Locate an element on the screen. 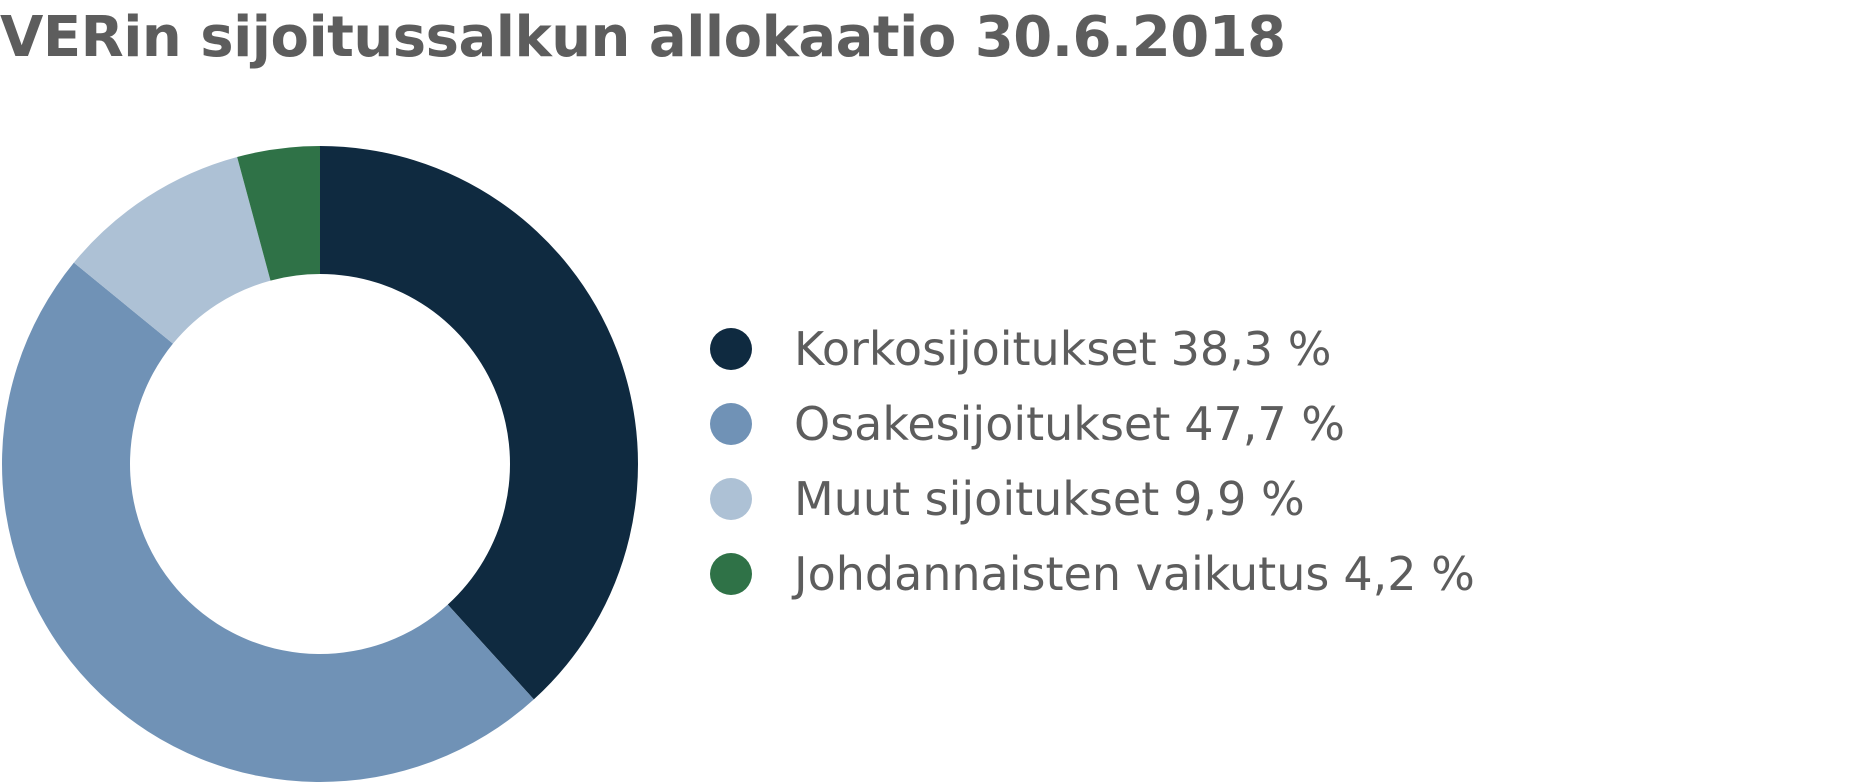 This screenshot has height=784, width=1875. legend-label-johdannaisten-vaikutus: Johdannaisten vaikutus 4,2 % is located at coordinates (1134, 574).